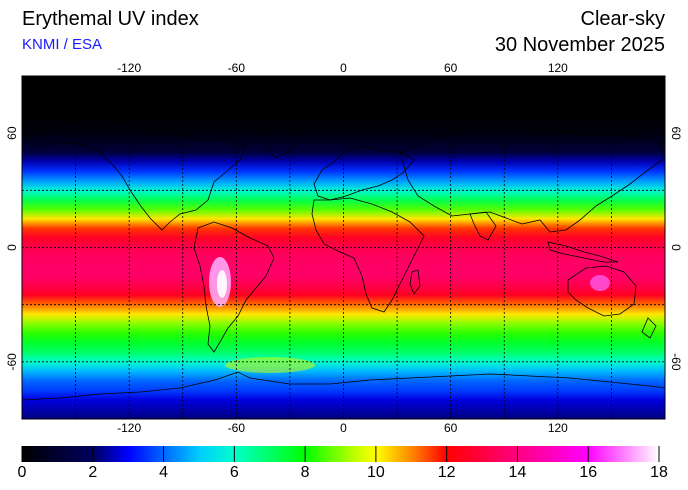  Describe the element at coordinates (446, 472) in the screenshot. I see `colorbar-tick-label: 12` at that location.